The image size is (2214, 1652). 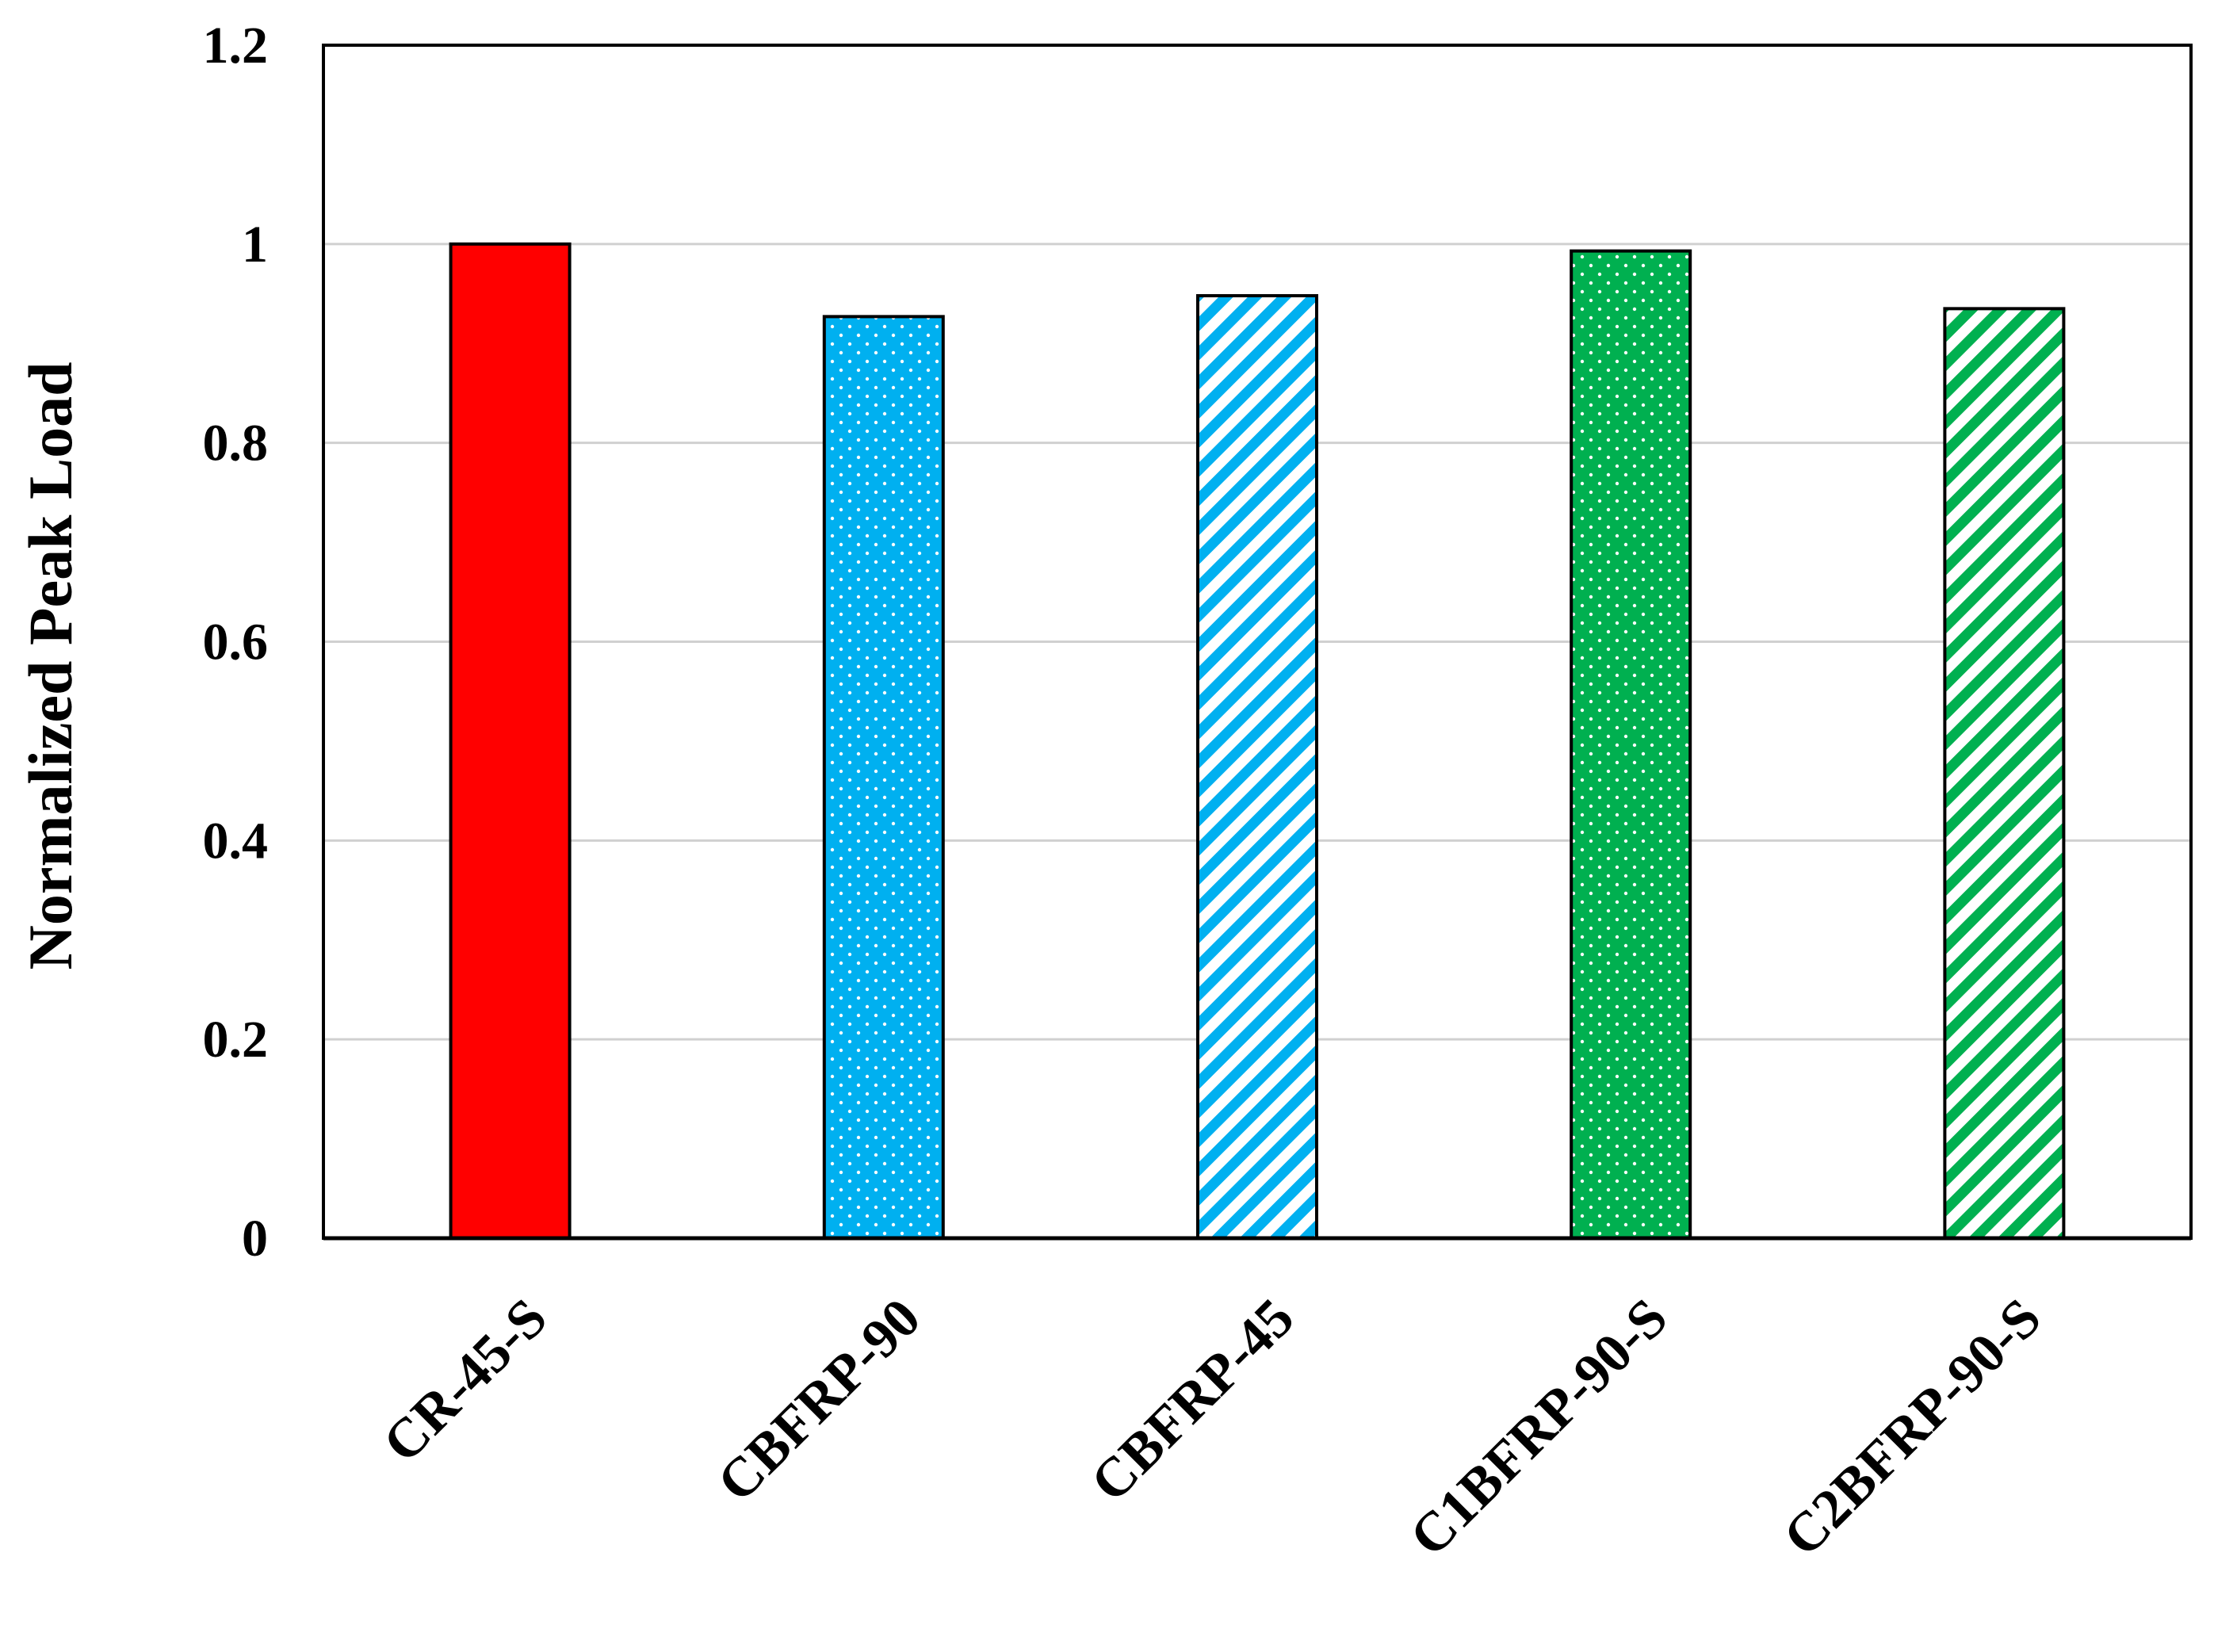 What do you see at coordinates (236, 642) in the screenshot?
I see `y-tick-label: 0.6` at bounding box center [236, 642].